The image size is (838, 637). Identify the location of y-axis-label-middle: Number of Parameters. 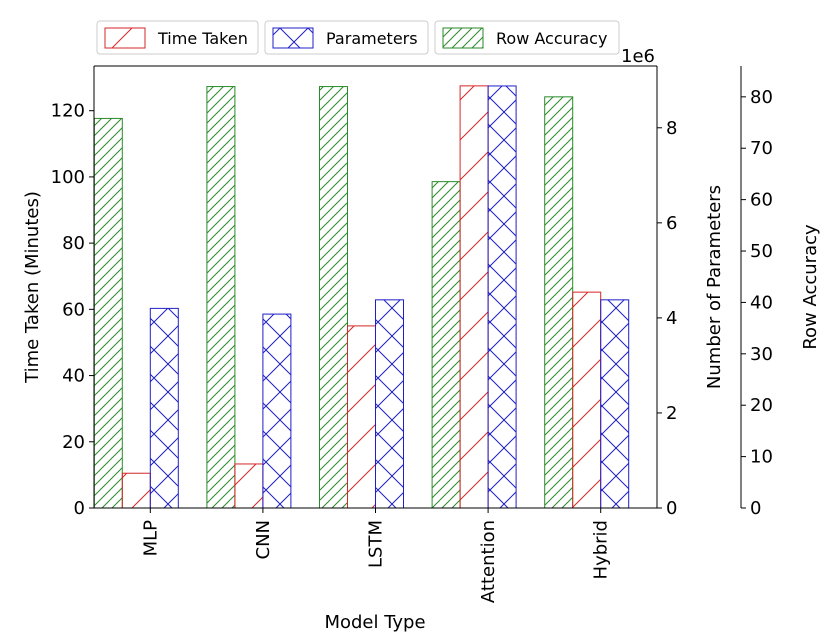
(714, 287).